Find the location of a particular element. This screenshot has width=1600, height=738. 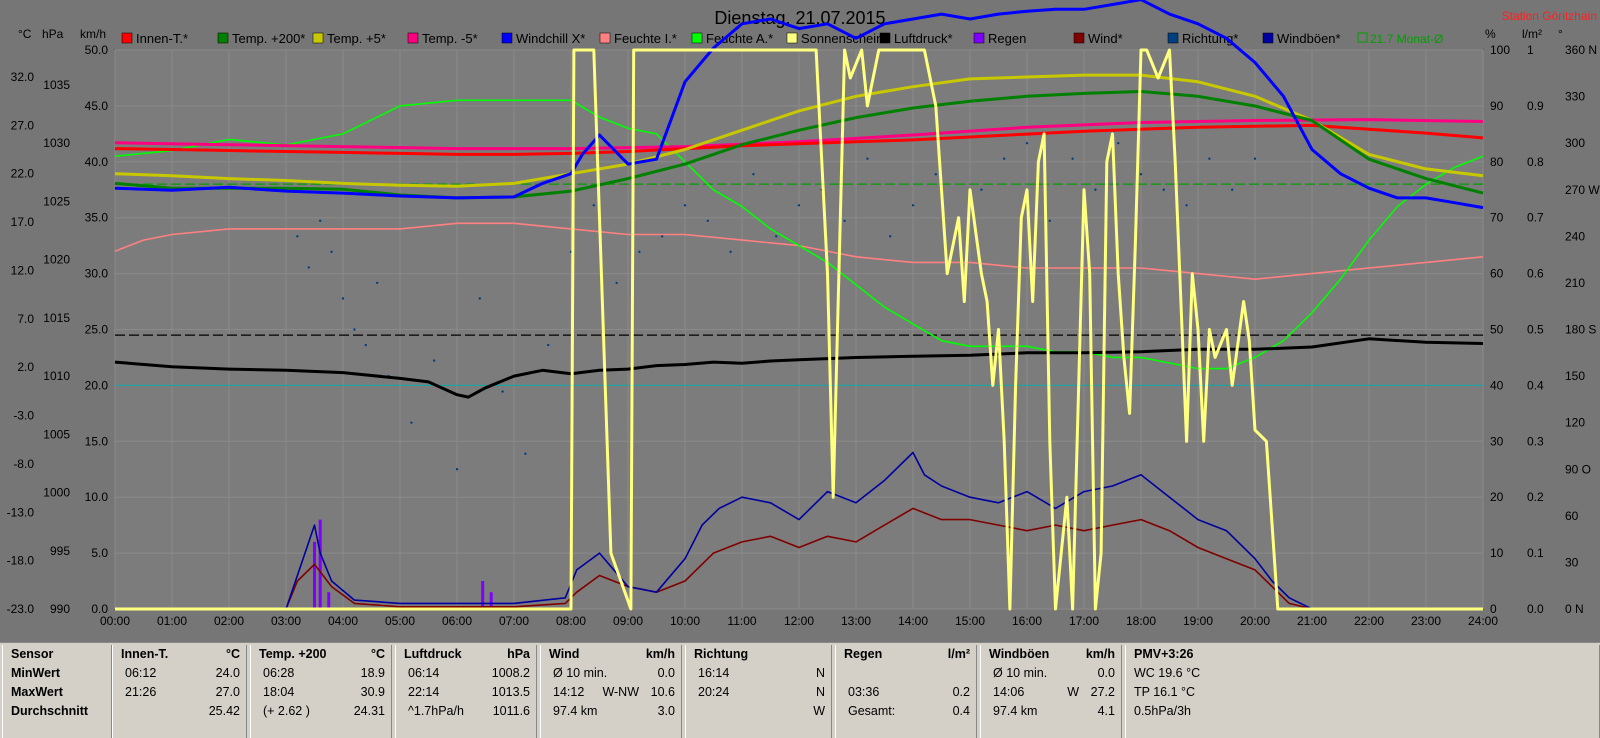

legend-label: Wind* is located at coordinates (1105, 38).